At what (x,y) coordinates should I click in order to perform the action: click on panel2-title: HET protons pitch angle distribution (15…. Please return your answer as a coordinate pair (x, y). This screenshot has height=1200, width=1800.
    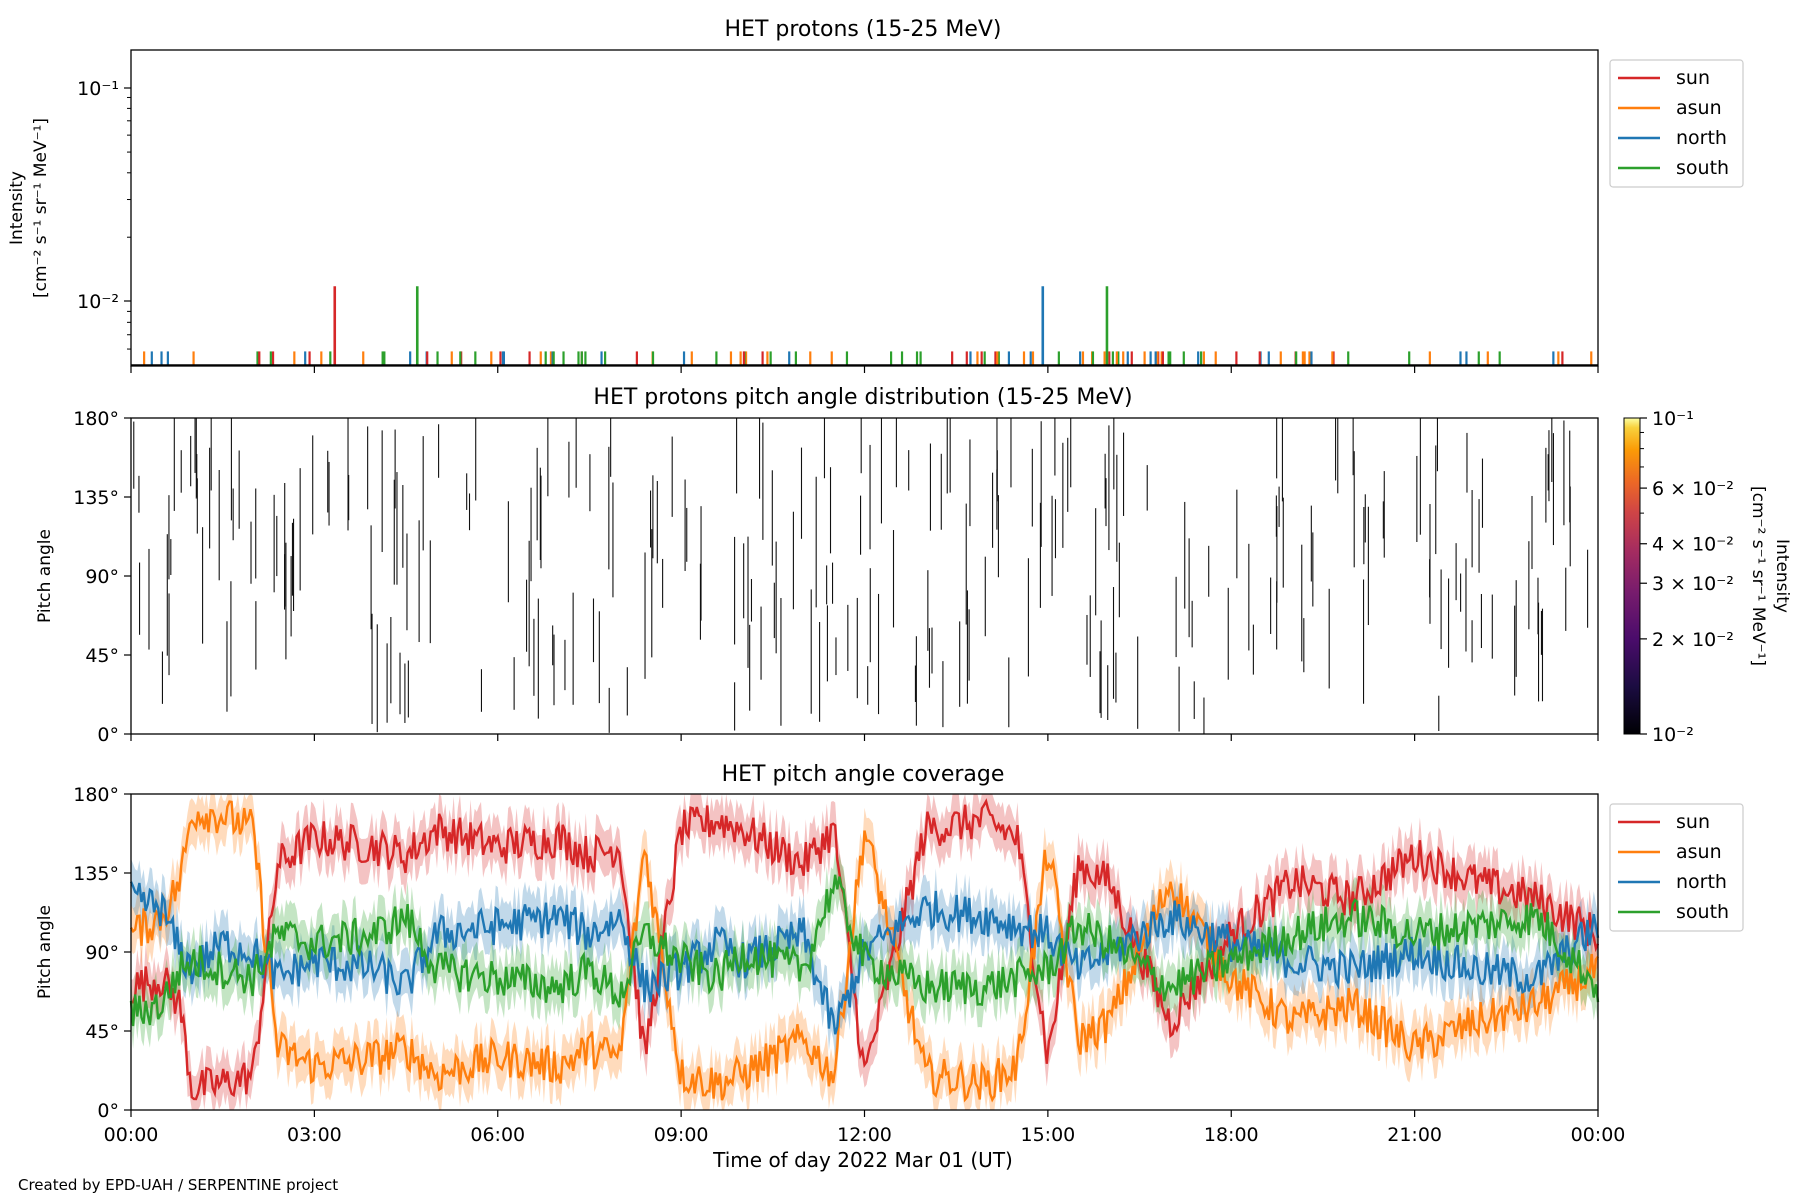
    Looking at the image, I should click on (862, 397).